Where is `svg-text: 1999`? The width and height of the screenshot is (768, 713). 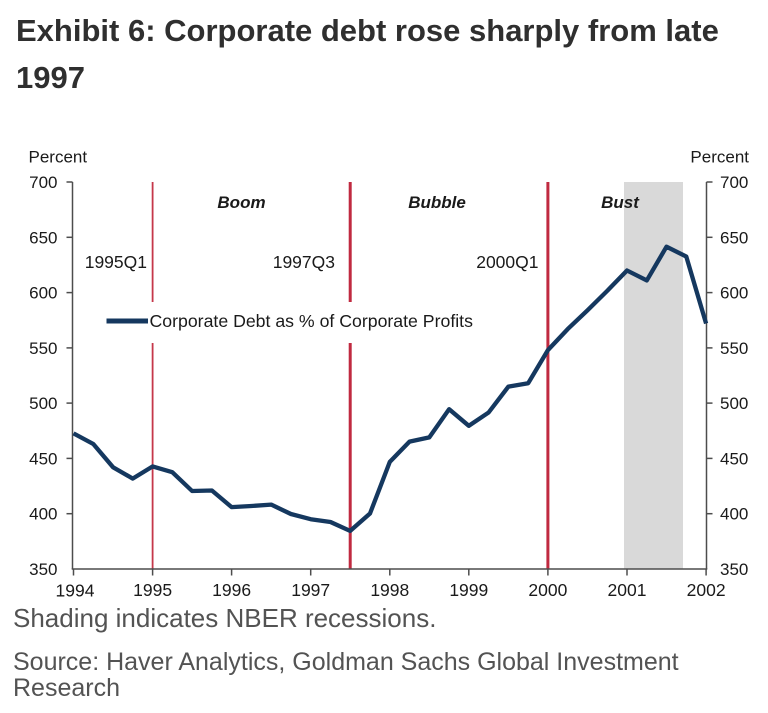
svg-text: 1999 is located at coordinates (468, 590).